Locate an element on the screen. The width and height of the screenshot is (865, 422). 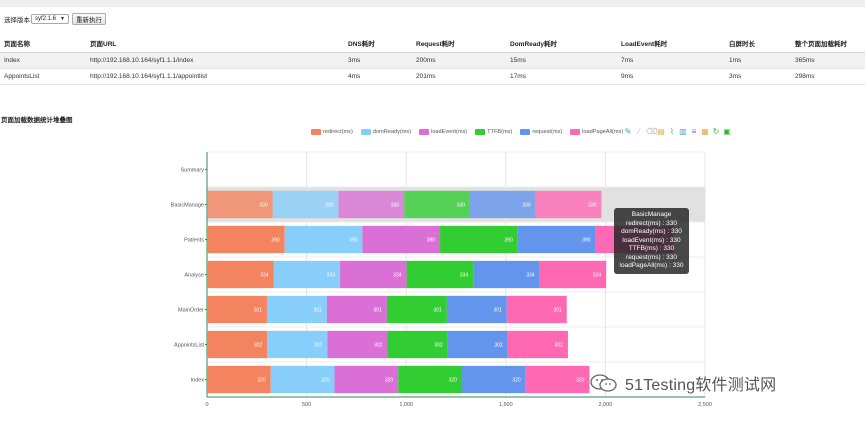
tooltip-line: BasicManage is located at coordinates (651, 214).